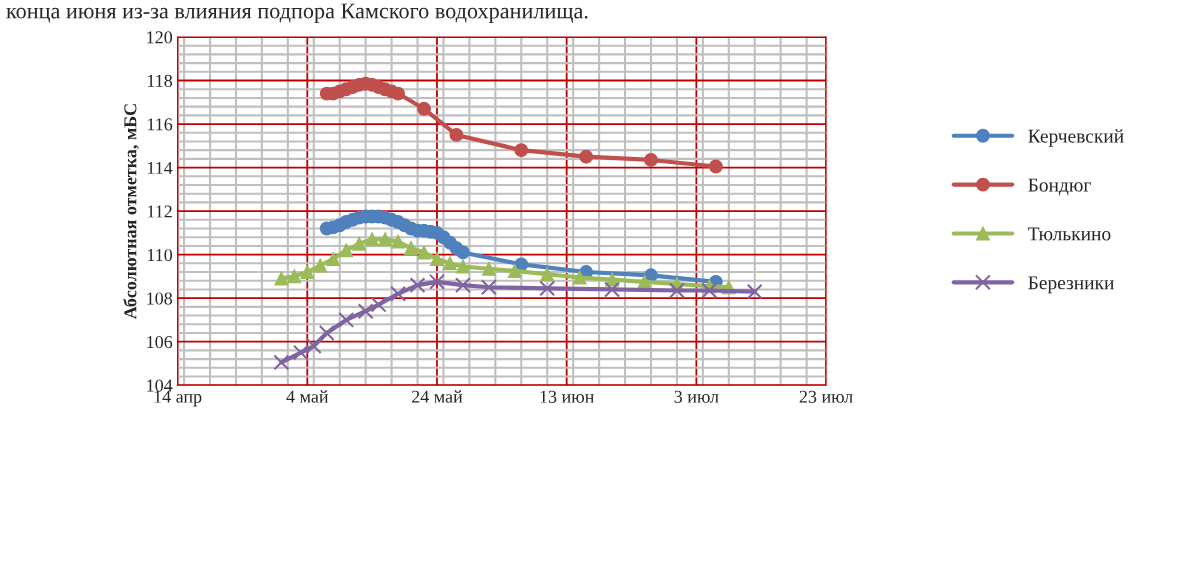 The width and height of the screenshot is (1192, 569). I want to click on y-tick-label: 112, so click(159, 211).